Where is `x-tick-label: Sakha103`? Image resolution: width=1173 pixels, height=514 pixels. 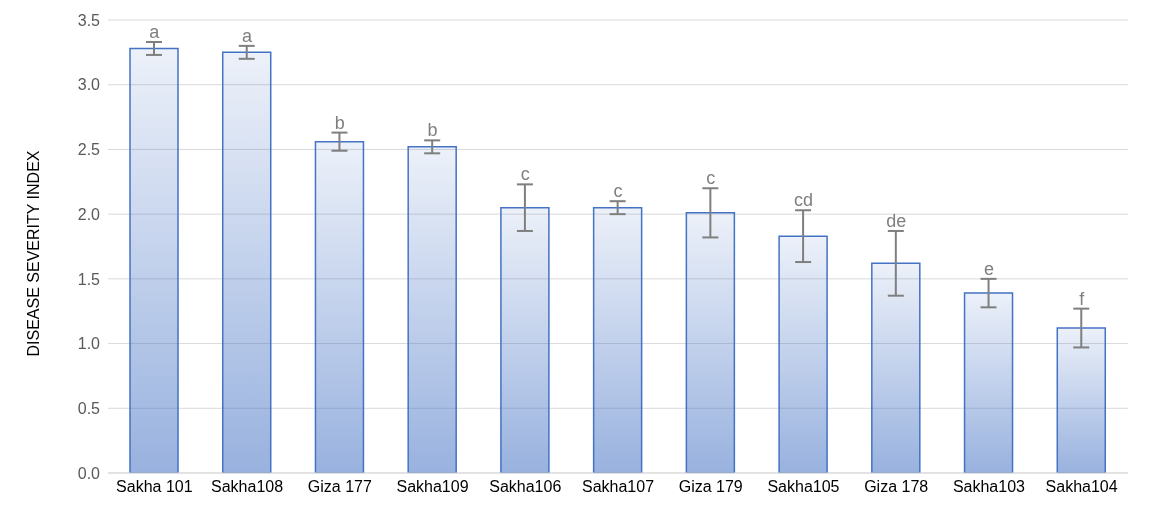
x-tick-label: Sakha103 is located at coordinates (989, 487).